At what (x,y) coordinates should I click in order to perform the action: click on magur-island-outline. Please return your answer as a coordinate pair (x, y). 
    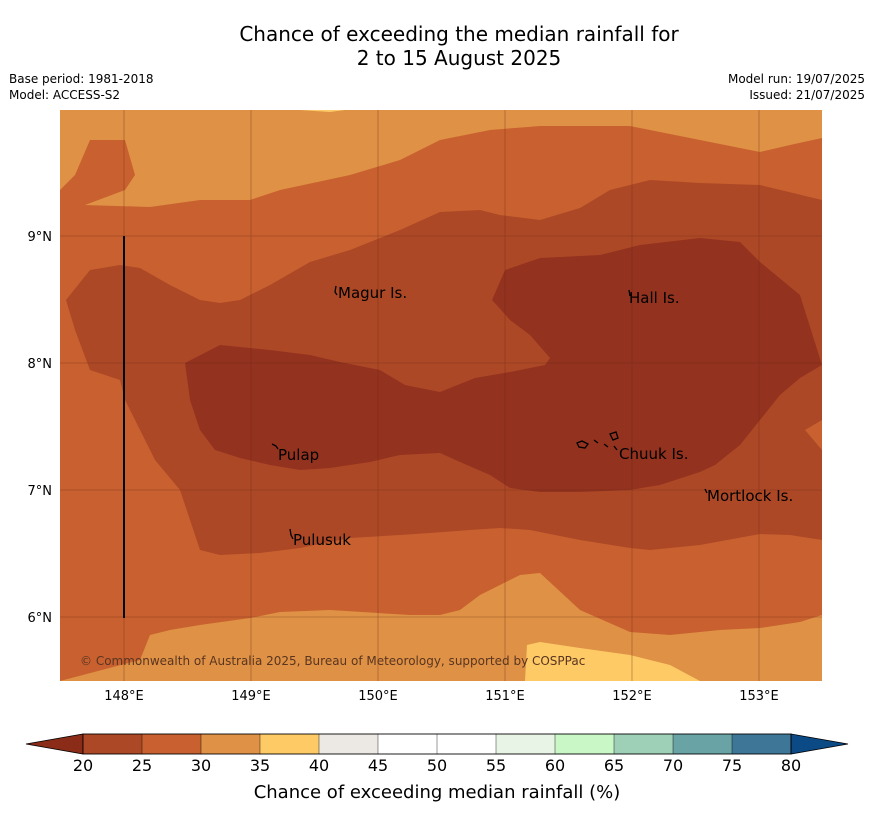
    Looking at the image, I should click on (336, 290).